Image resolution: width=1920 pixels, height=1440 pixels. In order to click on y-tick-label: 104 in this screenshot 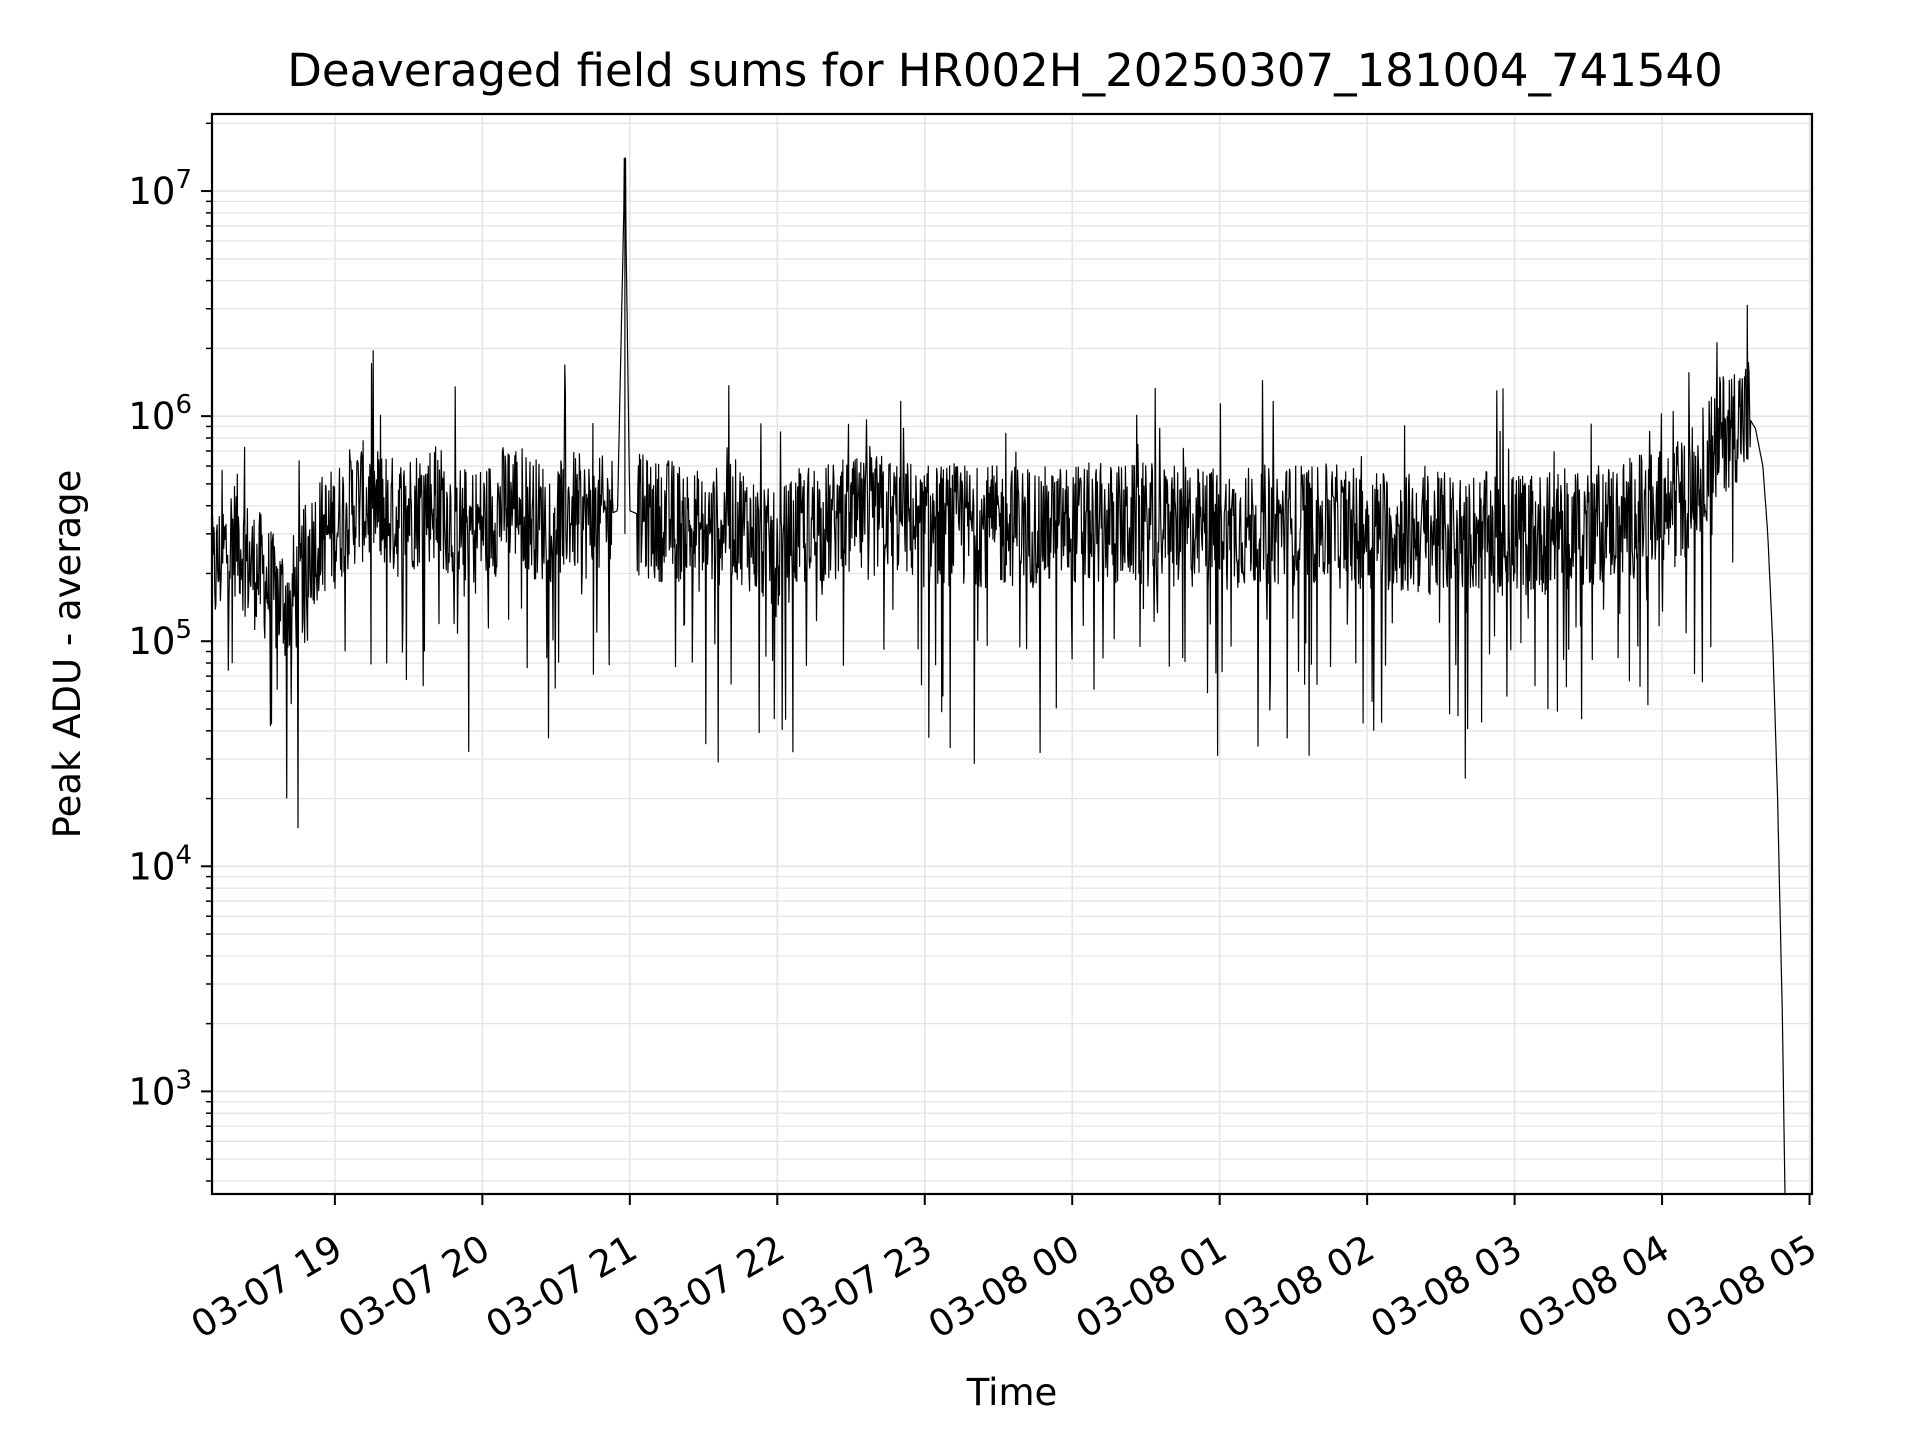, I will do `click(160, 864)`.